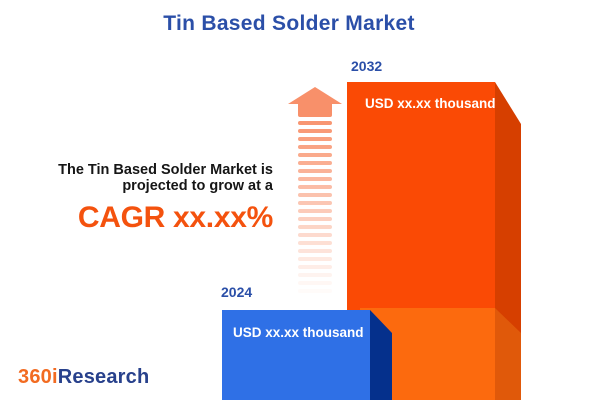 The width and height of the screenshot is (600, 400). What do you see at coordinates (381, 355) in the screenshot?
I see `bar-2024-side-face` at bounding box center [381, 355].